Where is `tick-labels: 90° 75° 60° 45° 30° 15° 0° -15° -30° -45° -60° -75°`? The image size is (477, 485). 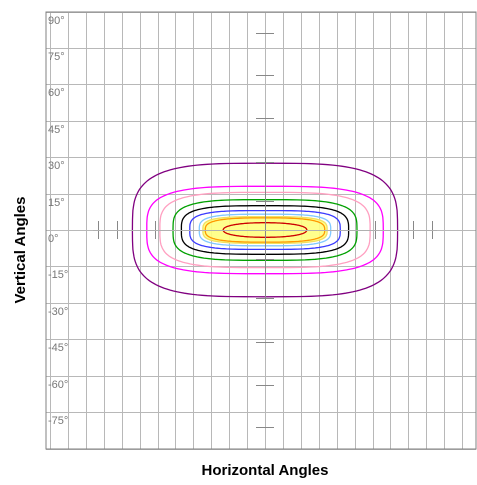 tick-labels: 90° 75° 60° 45° 30° 15° 0° -15° -30° -45° -60° -75° is located at coordinates (58, 221).